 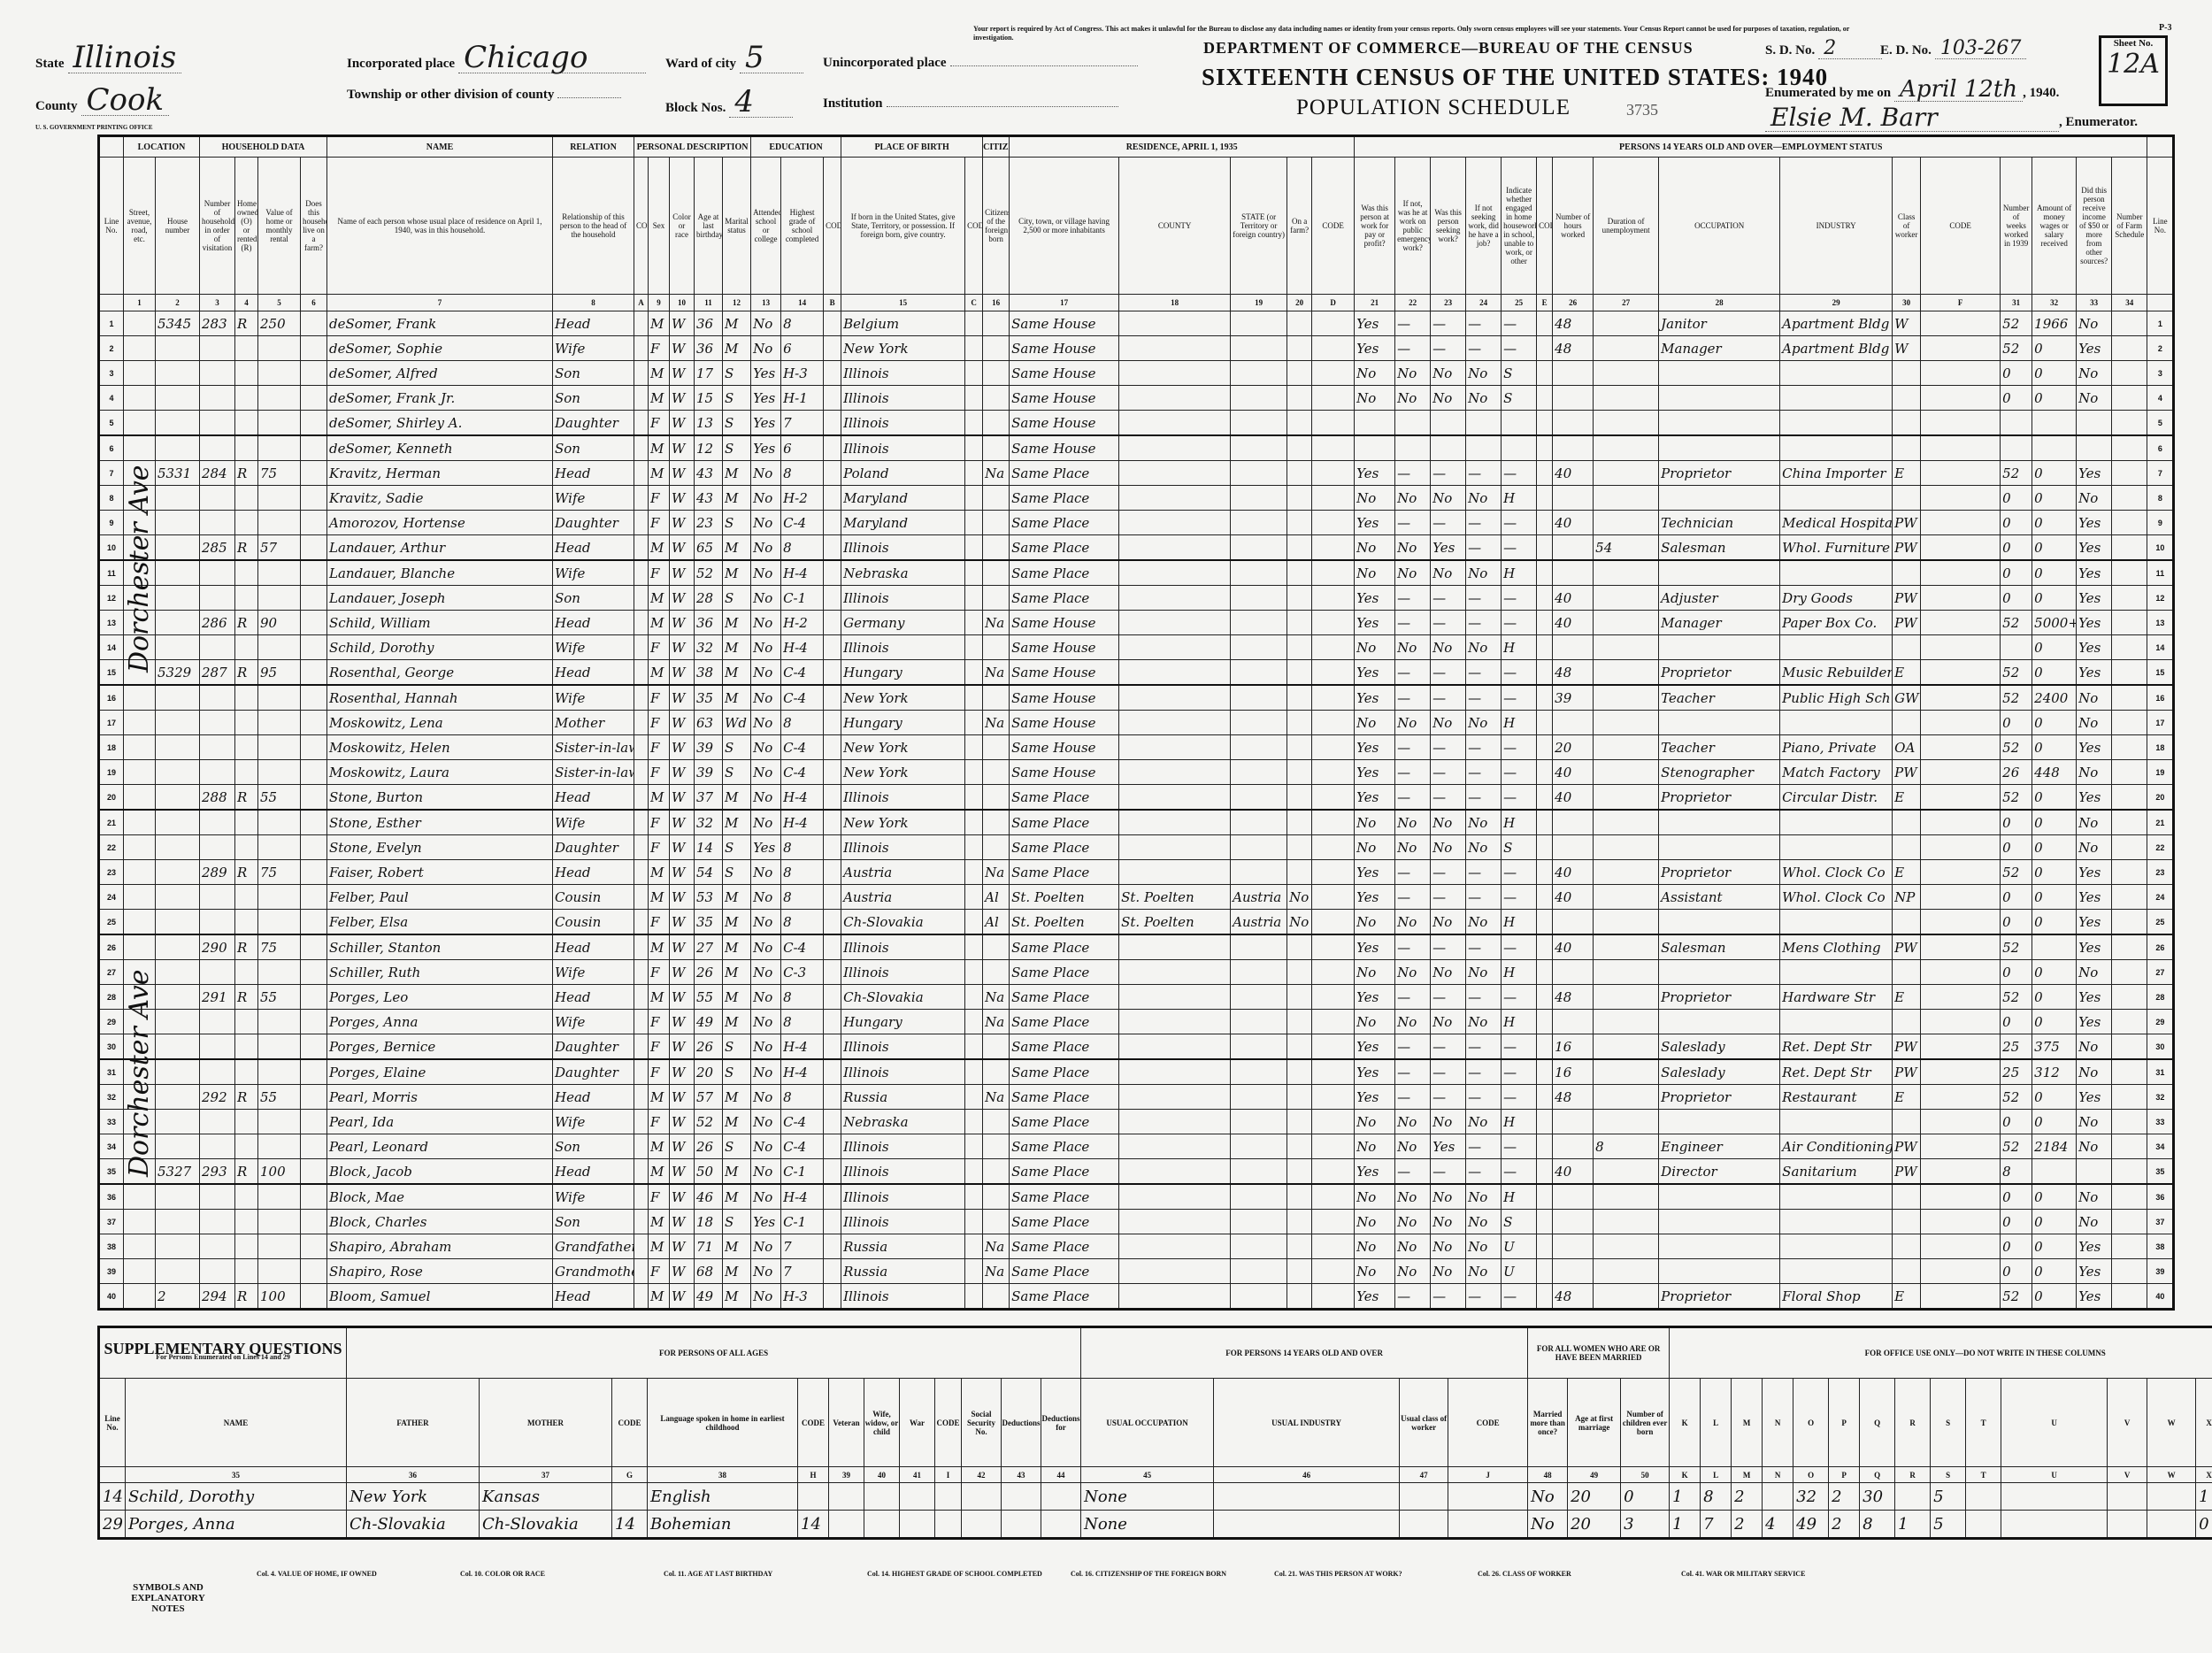 What do you see at coordinates (217, 302) in the screenshot?
I see `column-number: 3` at bounding box center [217, 302].